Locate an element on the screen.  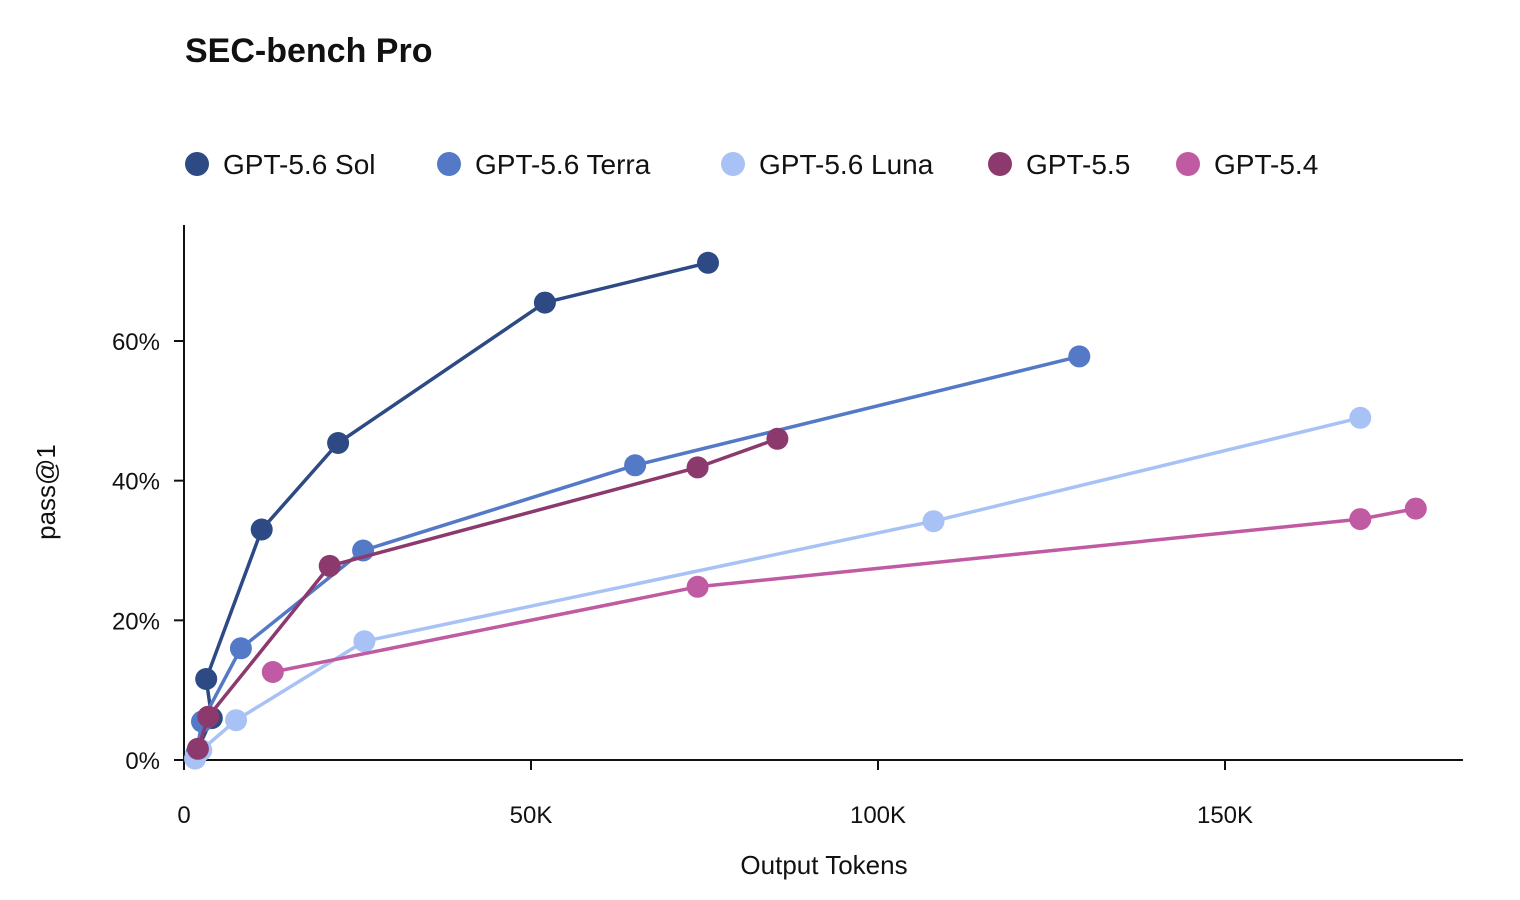
legend-label: GPT-5.6 Sol is located at coordinates (299, 164).